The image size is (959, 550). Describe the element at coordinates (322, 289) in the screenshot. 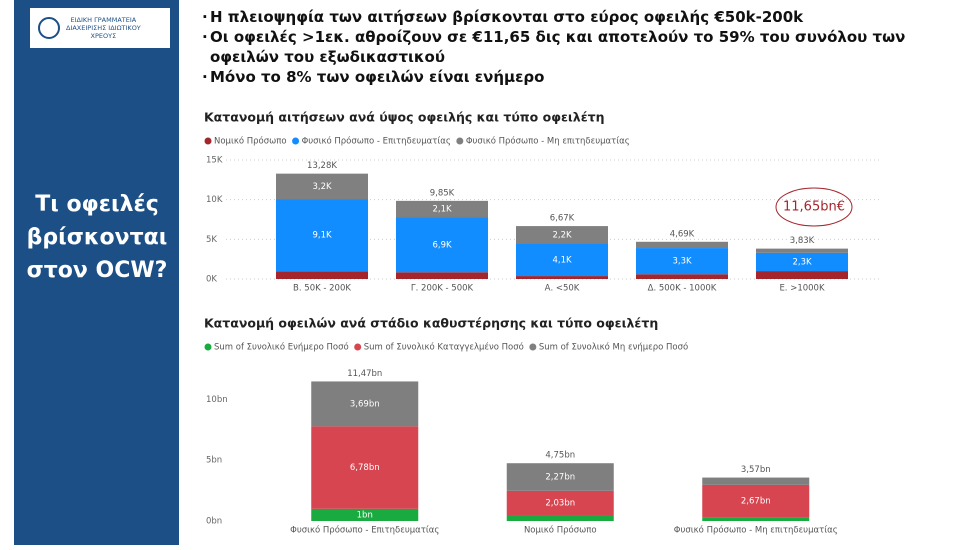

I see `x-tick-label: Β. 50K - 200K` at that location.